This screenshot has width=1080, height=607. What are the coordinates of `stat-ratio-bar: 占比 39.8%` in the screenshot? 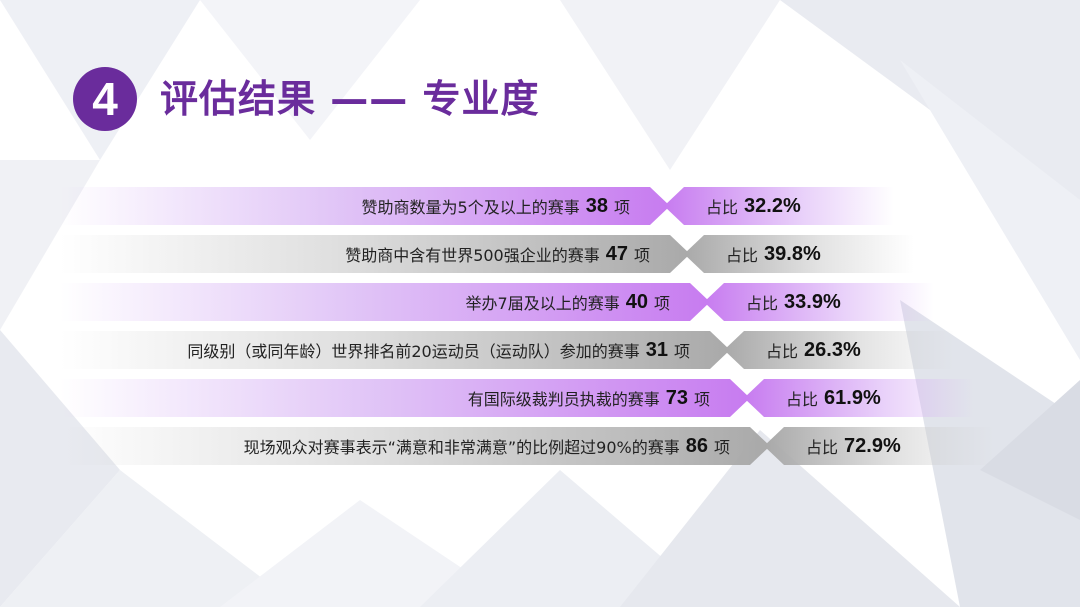 It's located at (799, 254).